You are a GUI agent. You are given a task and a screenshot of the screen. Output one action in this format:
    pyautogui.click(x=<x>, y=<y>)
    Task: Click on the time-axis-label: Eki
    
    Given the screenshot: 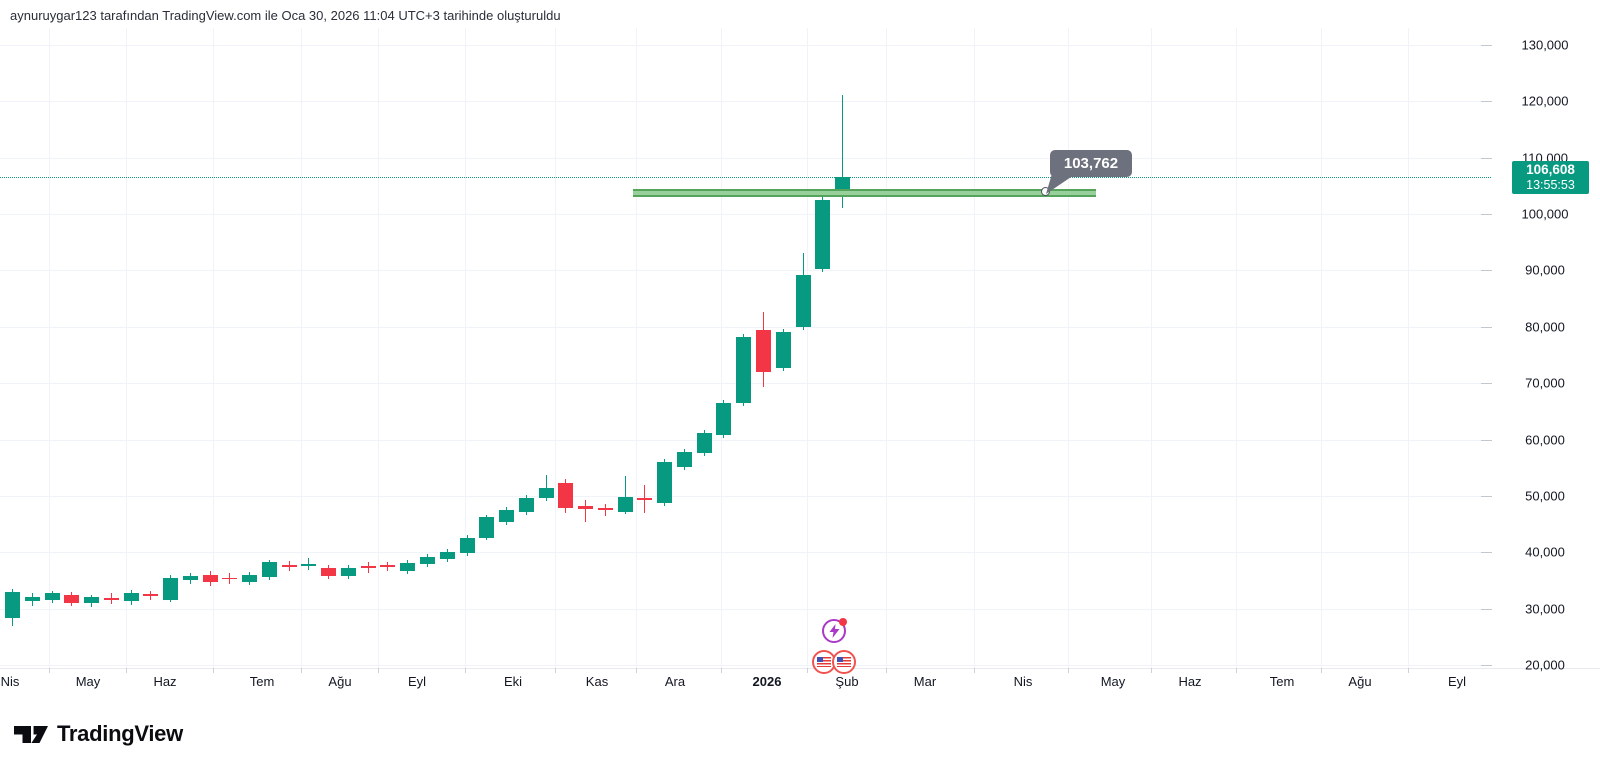 What is the action you would take?
    pyautogui.click(x=513, y=681)
    